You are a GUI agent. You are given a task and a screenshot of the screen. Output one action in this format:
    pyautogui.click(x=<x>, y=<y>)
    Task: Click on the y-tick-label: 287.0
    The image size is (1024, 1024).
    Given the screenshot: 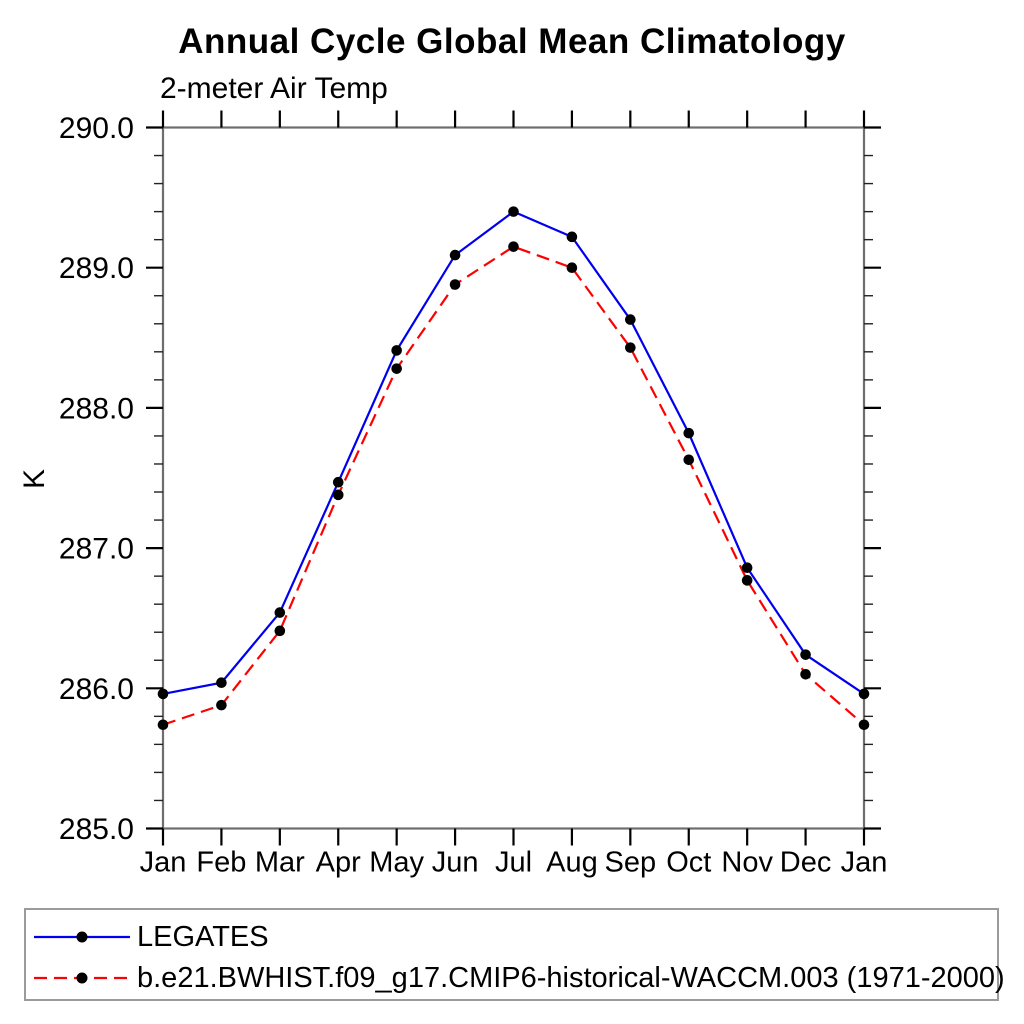 What is the action you would take?
    pyautogui.click(x=96, y=549)
    